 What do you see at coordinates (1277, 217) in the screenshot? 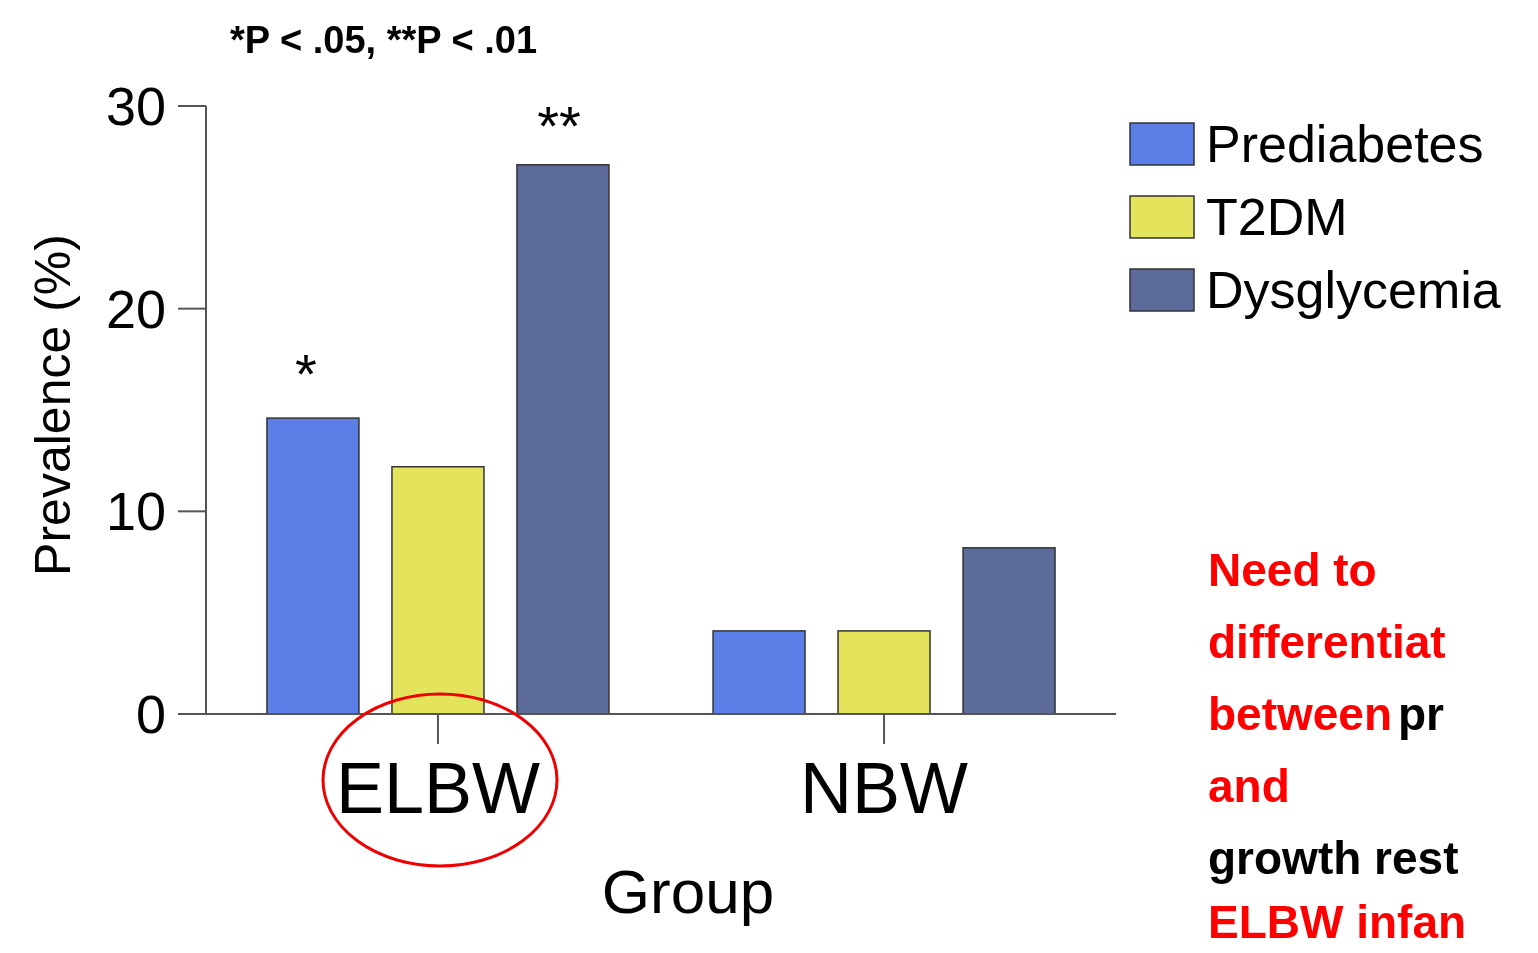
I see `legend-label: T2DM` at bounding box center [1277, 217].